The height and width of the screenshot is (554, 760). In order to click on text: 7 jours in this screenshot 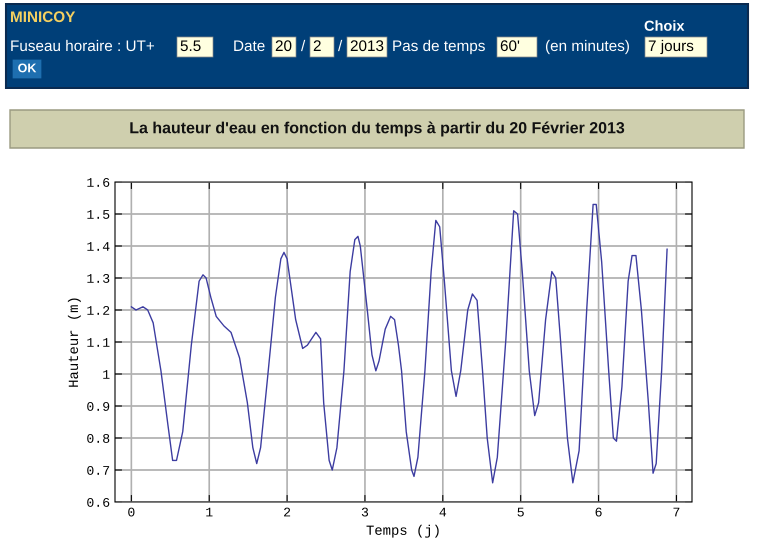, I will do `click(671, 47)`.